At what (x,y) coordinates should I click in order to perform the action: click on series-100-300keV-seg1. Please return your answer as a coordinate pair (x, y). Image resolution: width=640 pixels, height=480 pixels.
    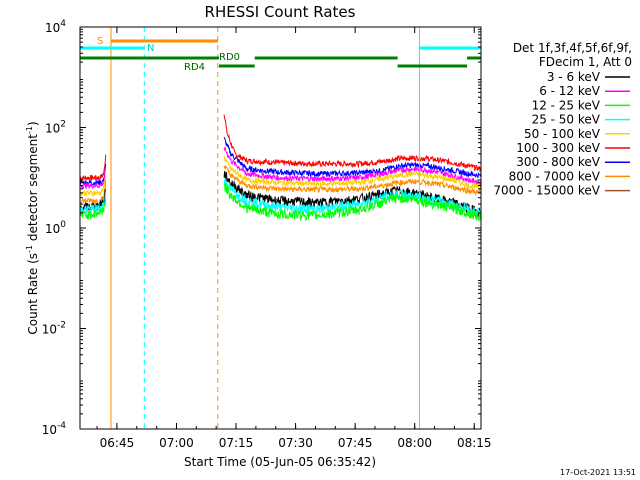
    Looking at the image, I should click on (352, 143).